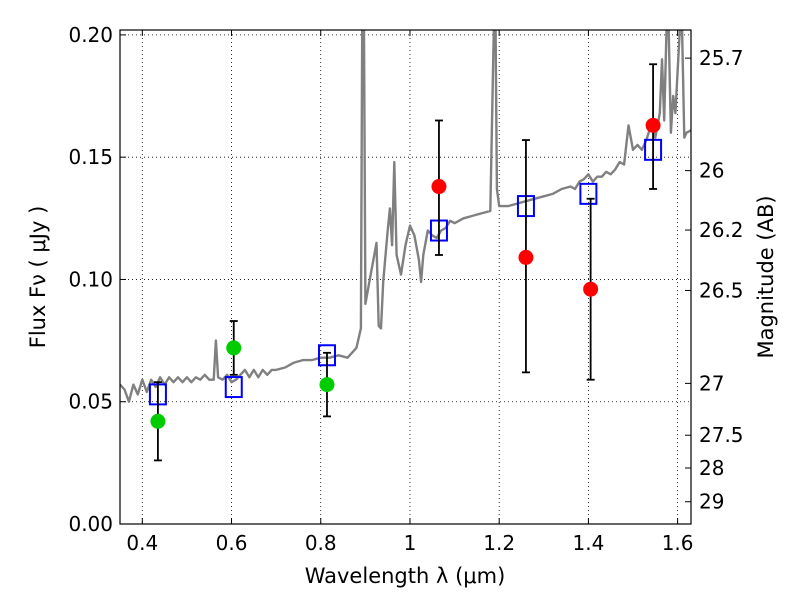 The image size is (800, 600). What do you see at coordinates (90, 524) in the screenshot?
I see `y-tick-label: 0.00` at bounding box center [90, 524].